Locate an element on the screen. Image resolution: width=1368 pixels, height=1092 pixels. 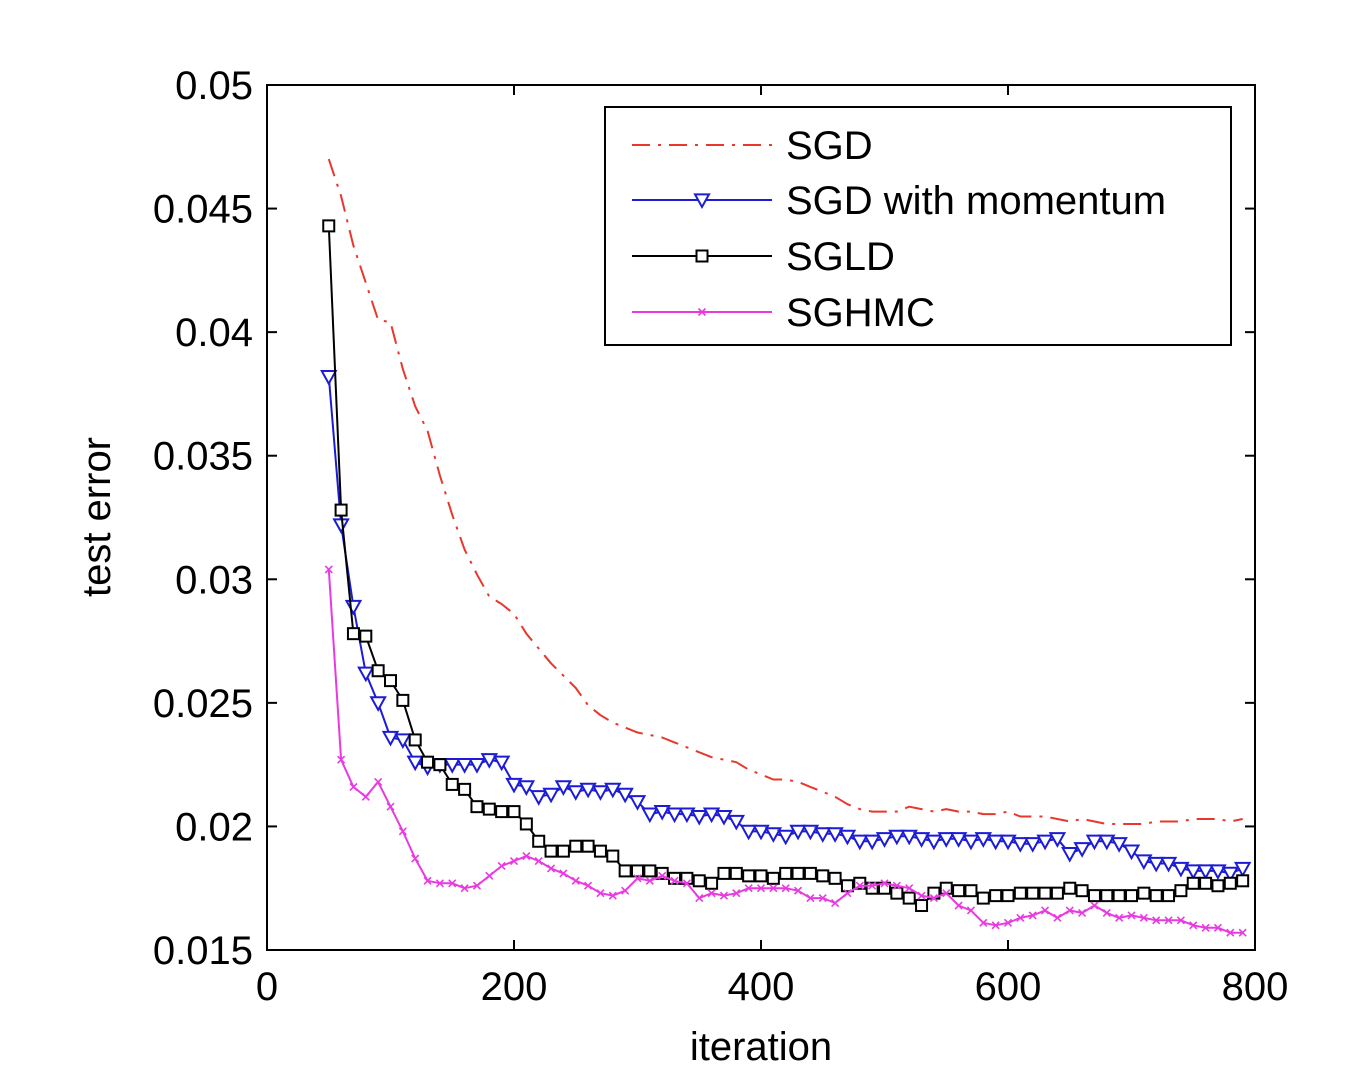
legend-entry: SGD with momentum is located at coordinates (899, 201).